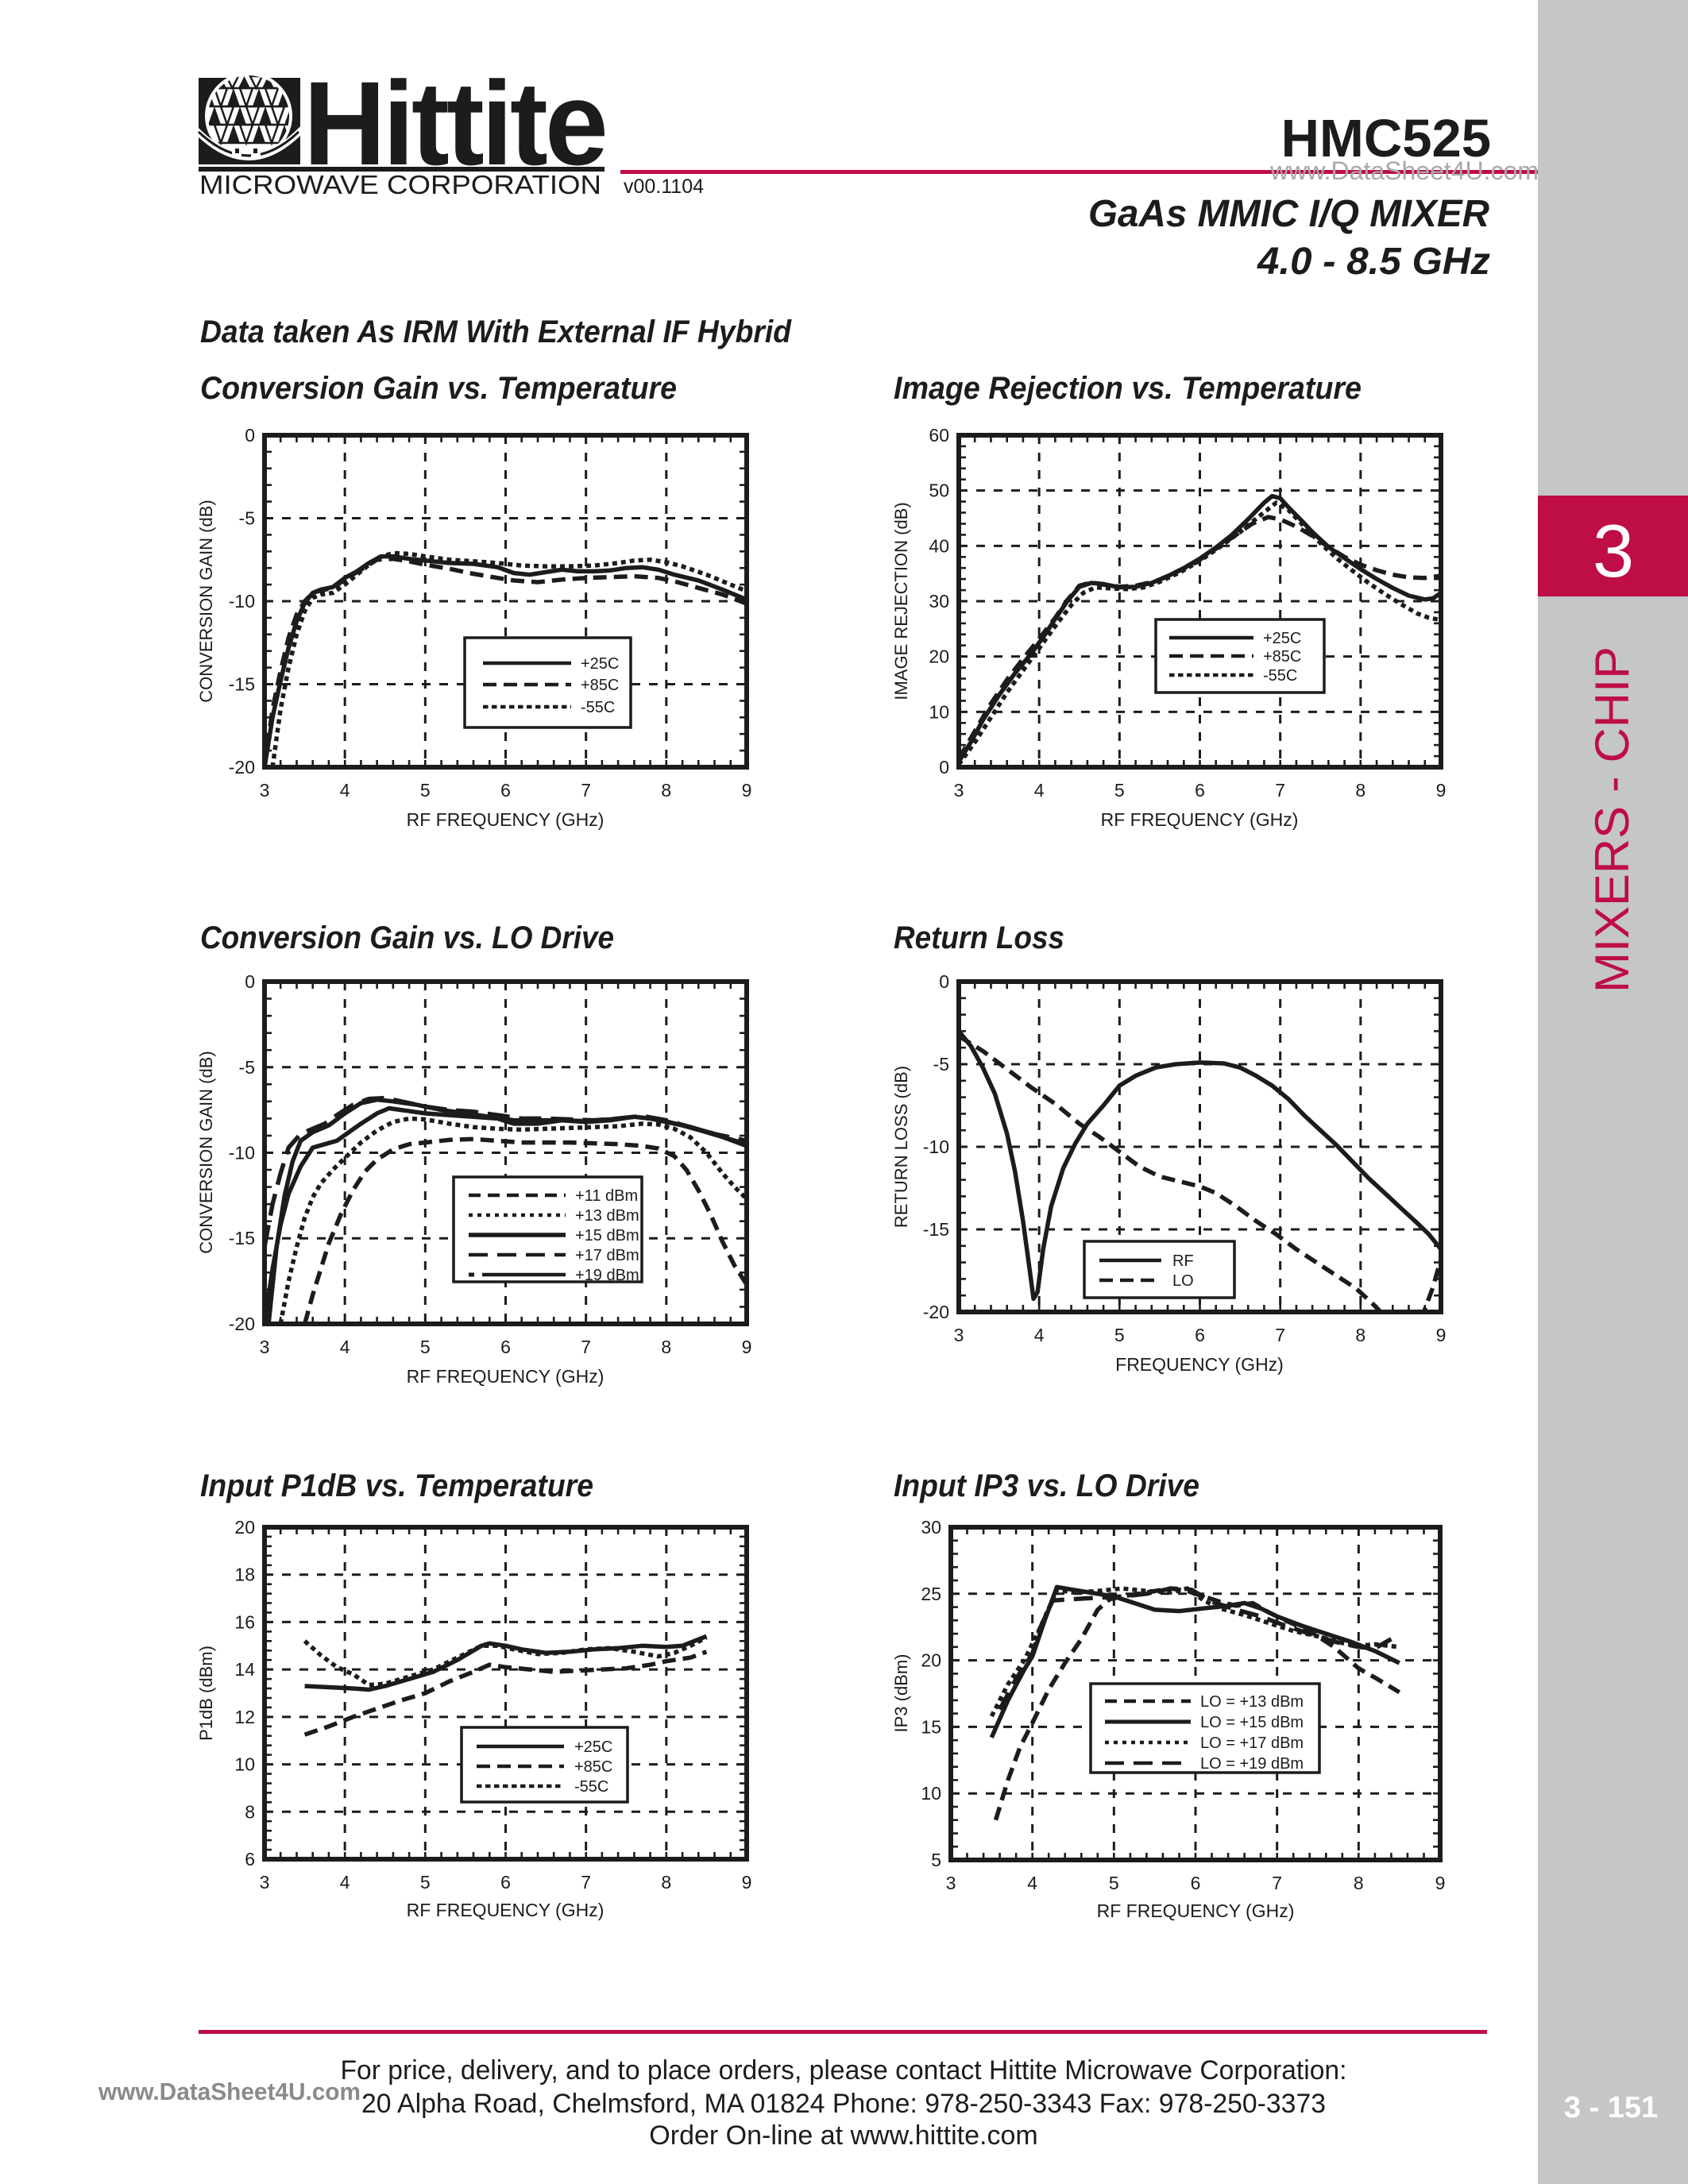 The image size is (1688, 2184). Describe the element at coordinates (607, 1275) in the screenshot. I see `svg-text: +19 dBm` at that location.